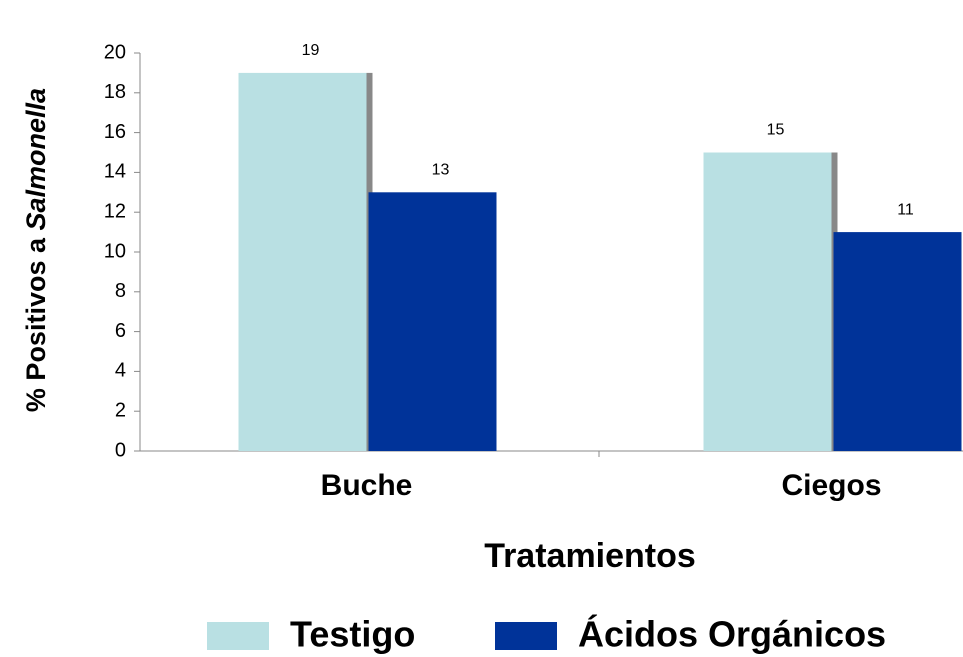 This screenshot has height=657, width=963. I want to click on data-label: 13, so click(441, 170).